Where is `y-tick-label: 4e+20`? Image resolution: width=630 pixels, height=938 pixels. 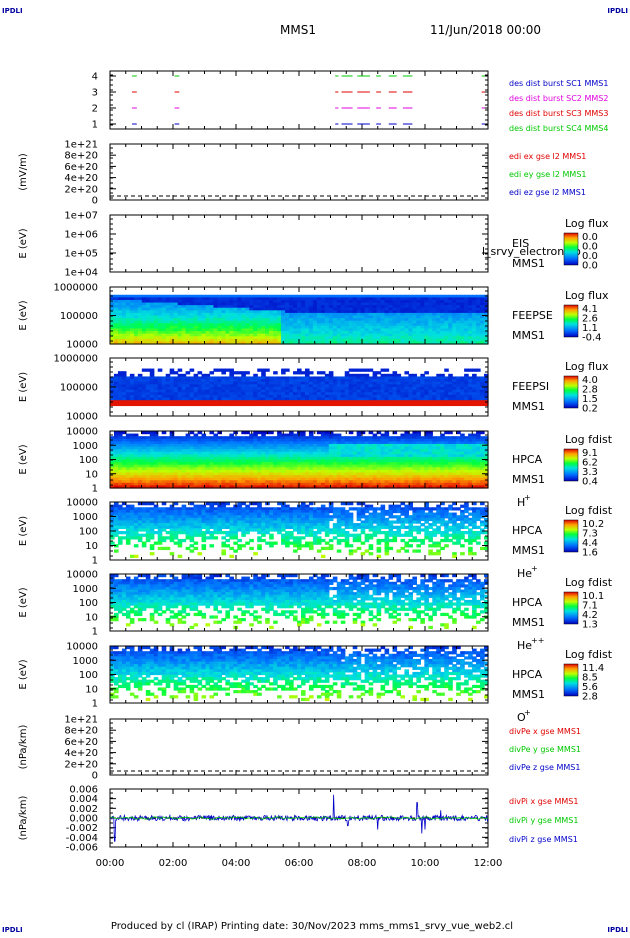
y-tick-label: 4e+20 is located at coordinates (81, 178).